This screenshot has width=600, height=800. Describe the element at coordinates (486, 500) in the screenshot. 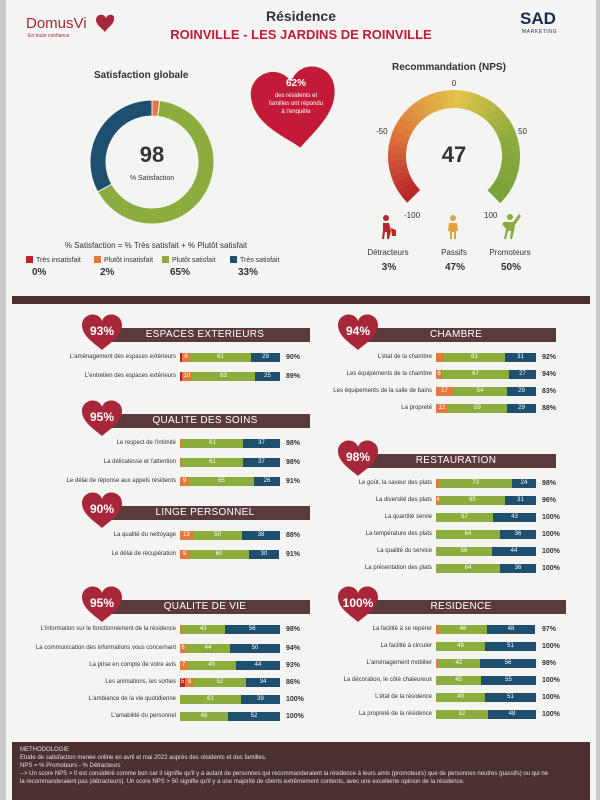

I see `stacked-bar: 4 65 31` at that location.